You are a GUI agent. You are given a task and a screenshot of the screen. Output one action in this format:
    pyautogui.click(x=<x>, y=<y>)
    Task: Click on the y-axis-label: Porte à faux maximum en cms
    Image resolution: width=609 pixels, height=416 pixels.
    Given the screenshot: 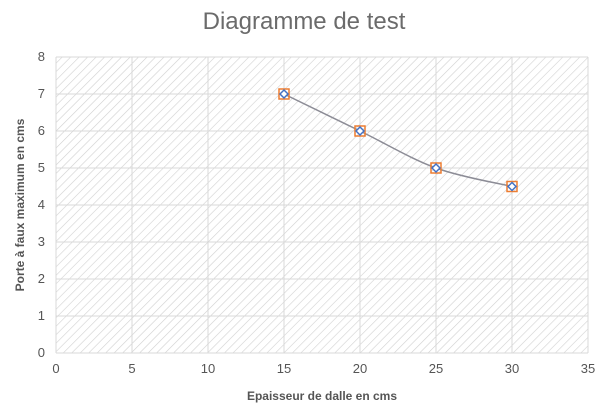 What is the action you would take?
    pyautogui.click(x=20, y=204)
    